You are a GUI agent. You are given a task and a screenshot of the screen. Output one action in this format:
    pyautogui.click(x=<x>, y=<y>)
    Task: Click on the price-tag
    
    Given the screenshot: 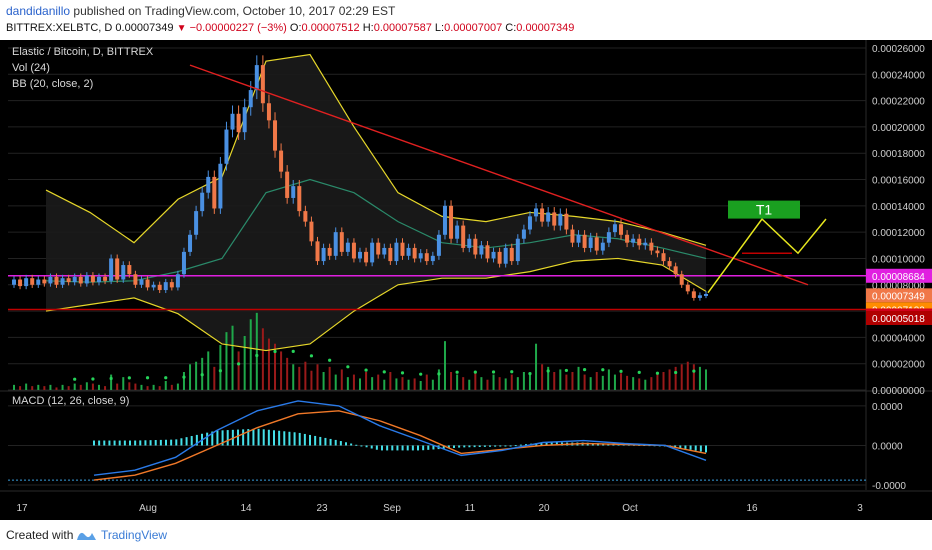 What is the action you would take?
    pyautogui.click(x=899, y=275)
    